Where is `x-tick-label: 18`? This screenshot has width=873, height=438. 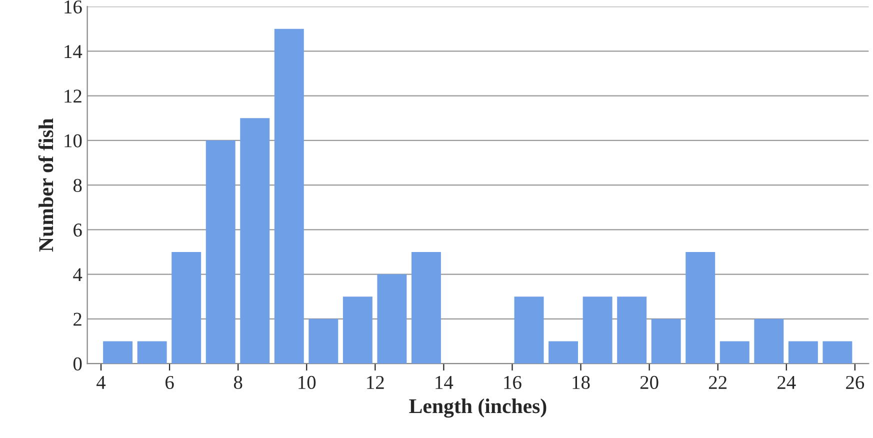 x-tick-label: 18 is located at coordinates (581, 383).